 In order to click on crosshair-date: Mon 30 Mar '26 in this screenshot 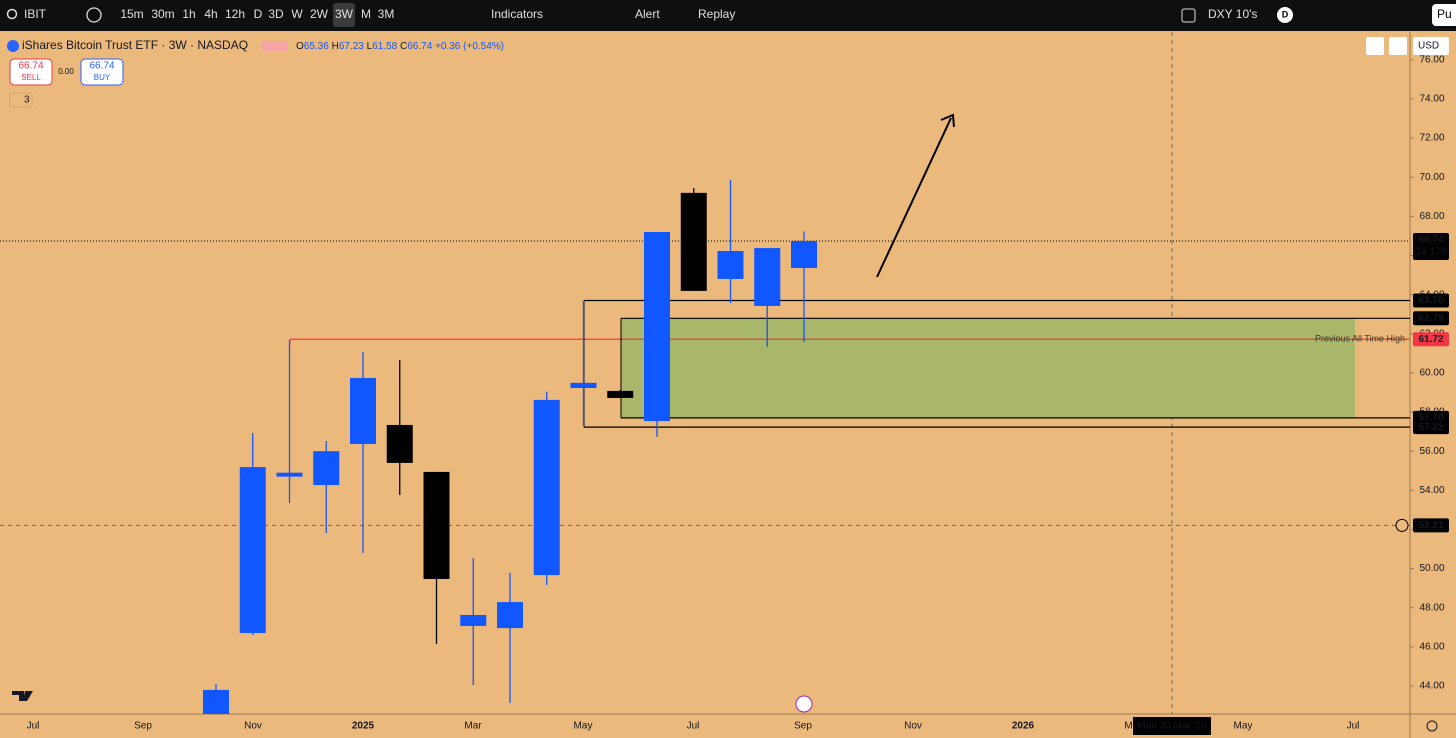, I will do `click(1172, 726)`.